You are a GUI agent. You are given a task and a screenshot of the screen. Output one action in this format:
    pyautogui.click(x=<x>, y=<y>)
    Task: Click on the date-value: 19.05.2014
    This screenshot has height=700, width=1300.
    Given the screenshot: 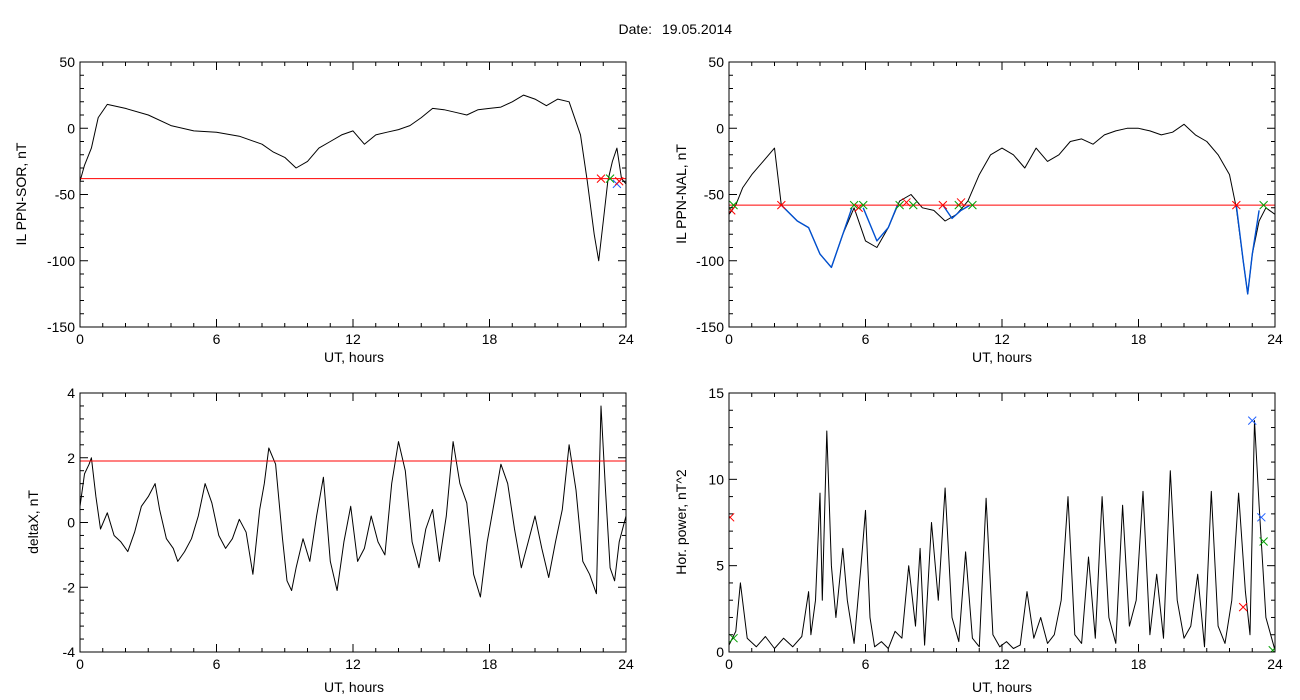 What is the action you would take?
    pyautogui.click(x=697, y=29)
    